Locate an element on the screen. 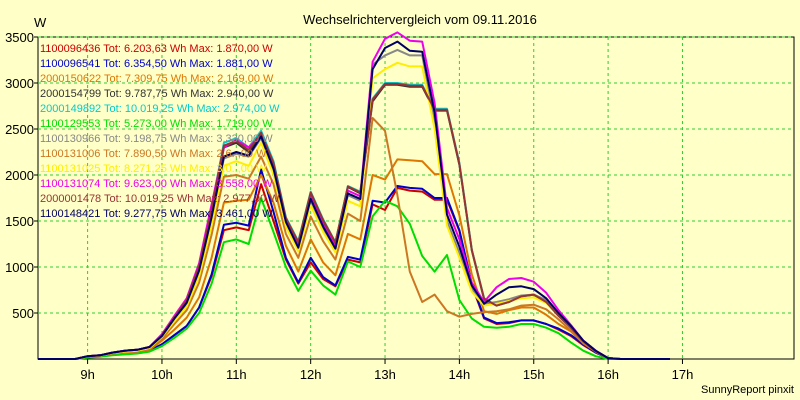  x-axis-ticks: 9h 10h 11h 12h 13h 14h 15h 16h 17h is located at coordinates (386, 370).